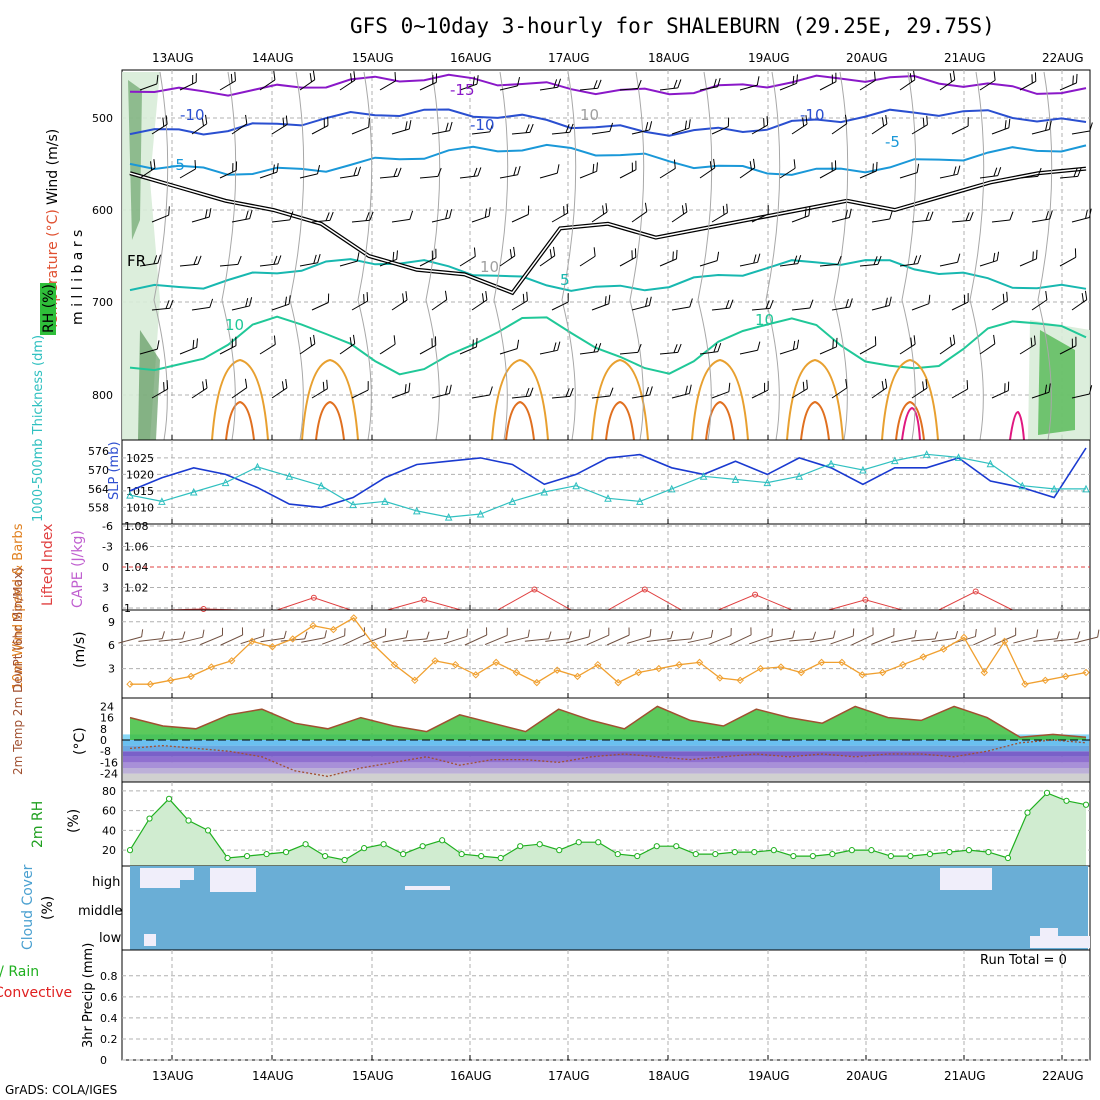 The width and height of the screenshot is (1100, 1100). I want to click on pressure-tick-label: 600, so click(102, 210).